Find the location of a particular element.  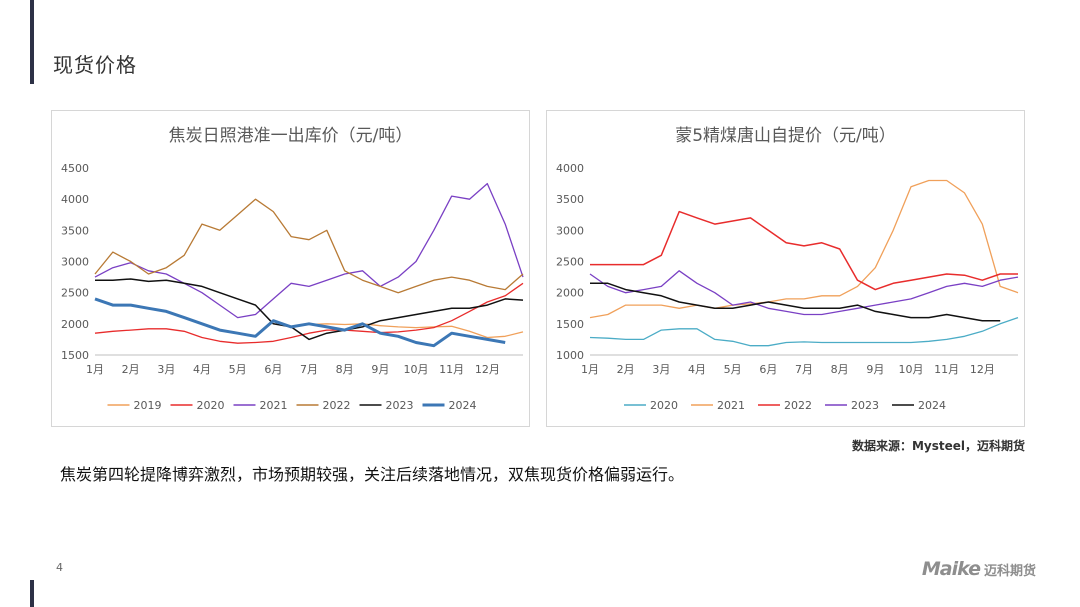

y-tick-label: 1000 is located at coordinates (570, 355).